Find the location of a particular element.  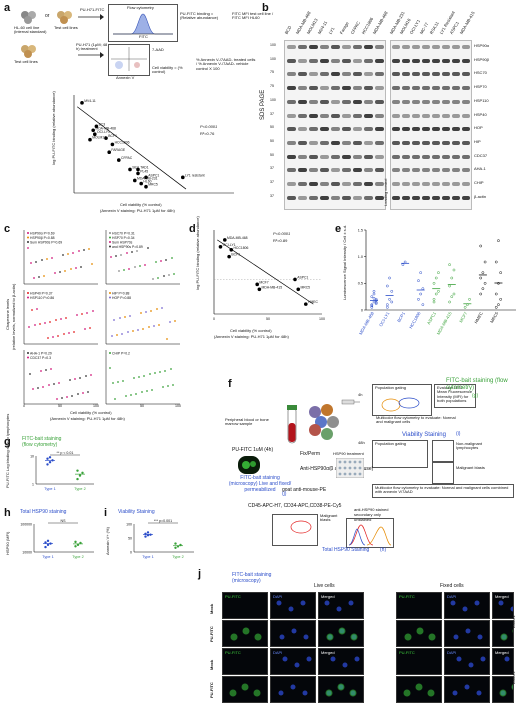

panel-c-xlabel2: (Annexin V staining: PU-H71 1μM for 48h) is located at coordinates (87, 418).